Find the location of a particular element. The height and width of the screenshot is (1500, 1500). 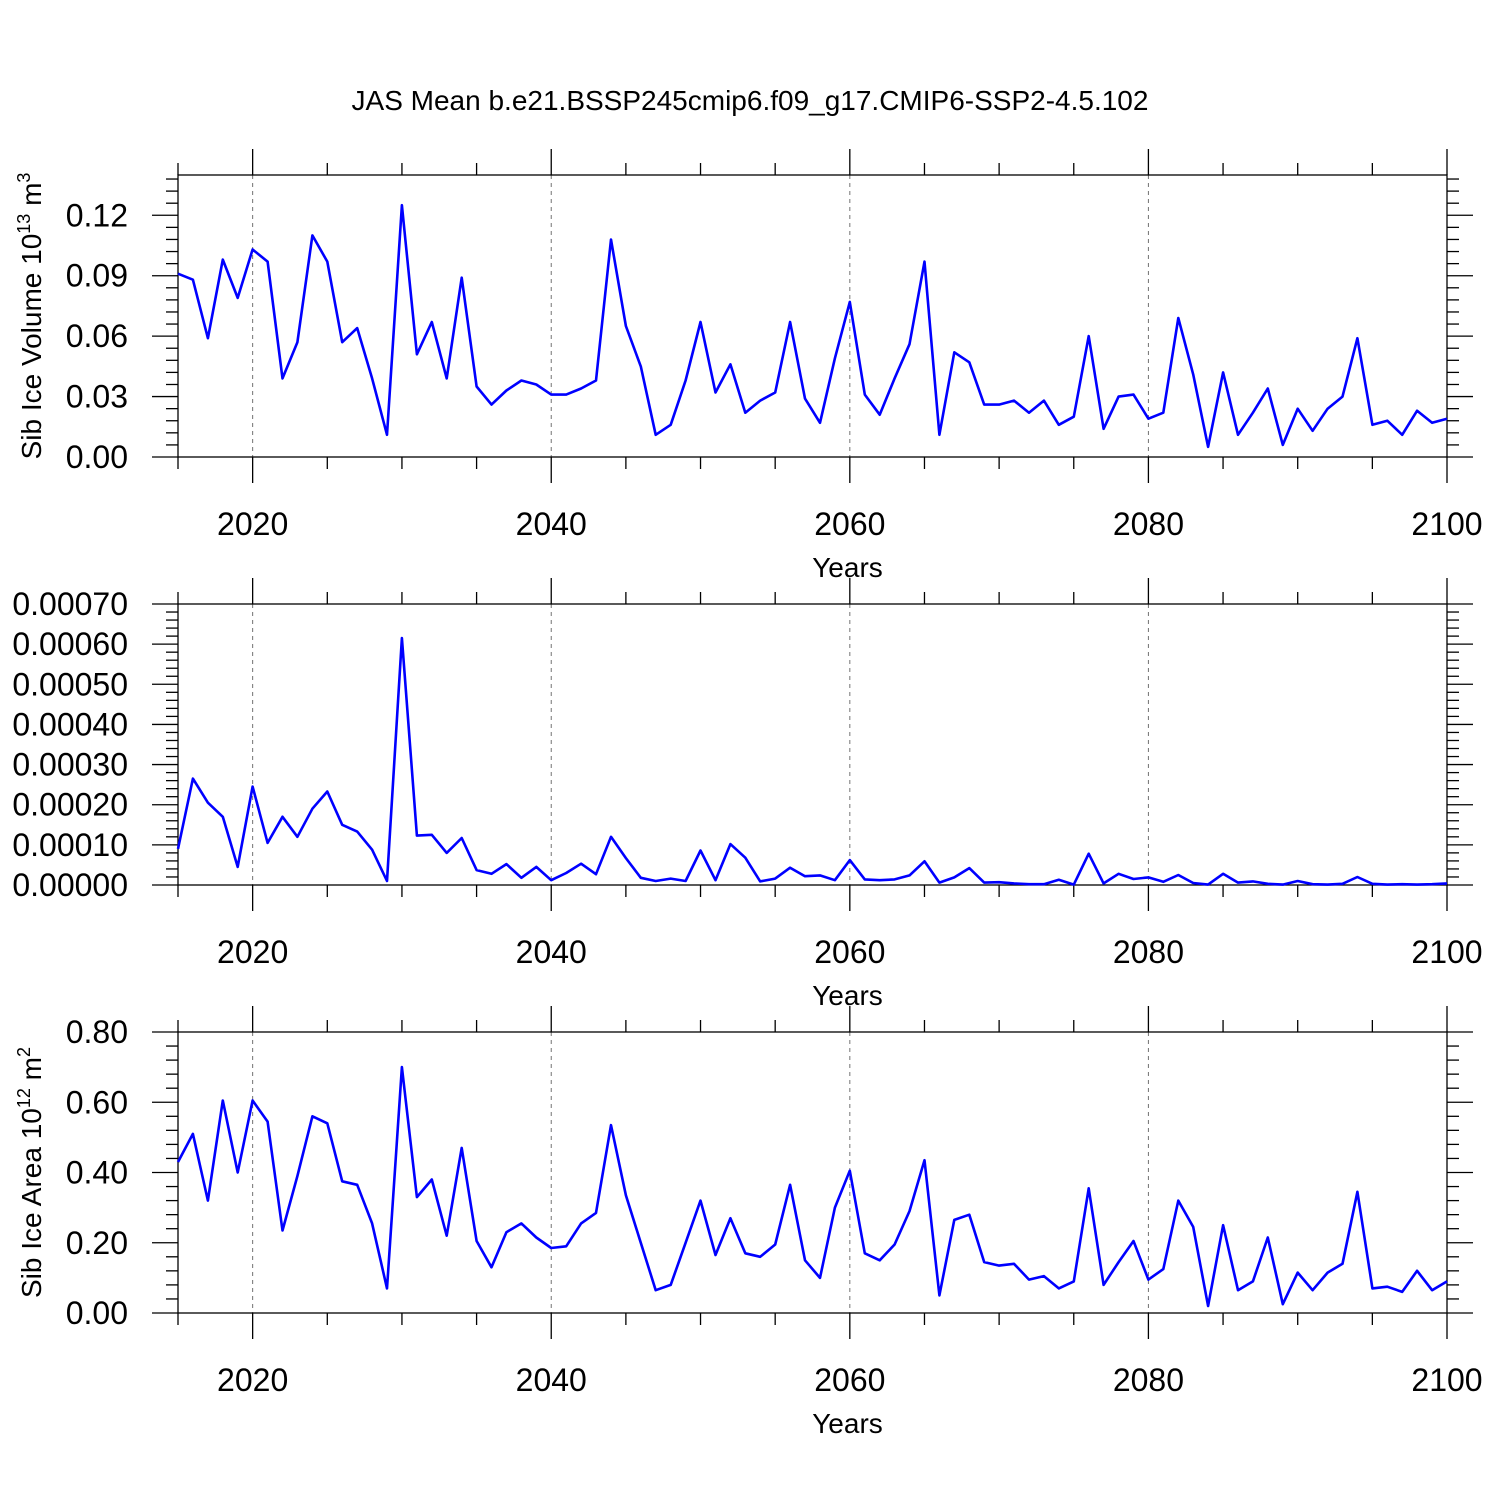

panel-1-y-tick-label: 0.09 is located at coordinates (97, 276).